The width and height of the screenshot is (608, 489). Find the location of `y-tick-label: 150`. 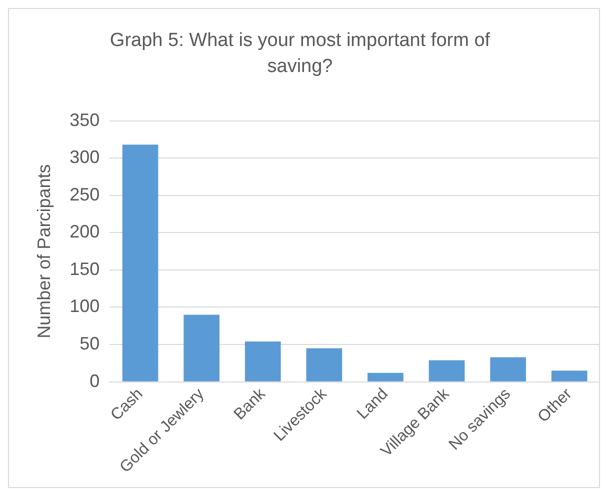

y-tick-label: 150 is located at coordinates (85, 268).